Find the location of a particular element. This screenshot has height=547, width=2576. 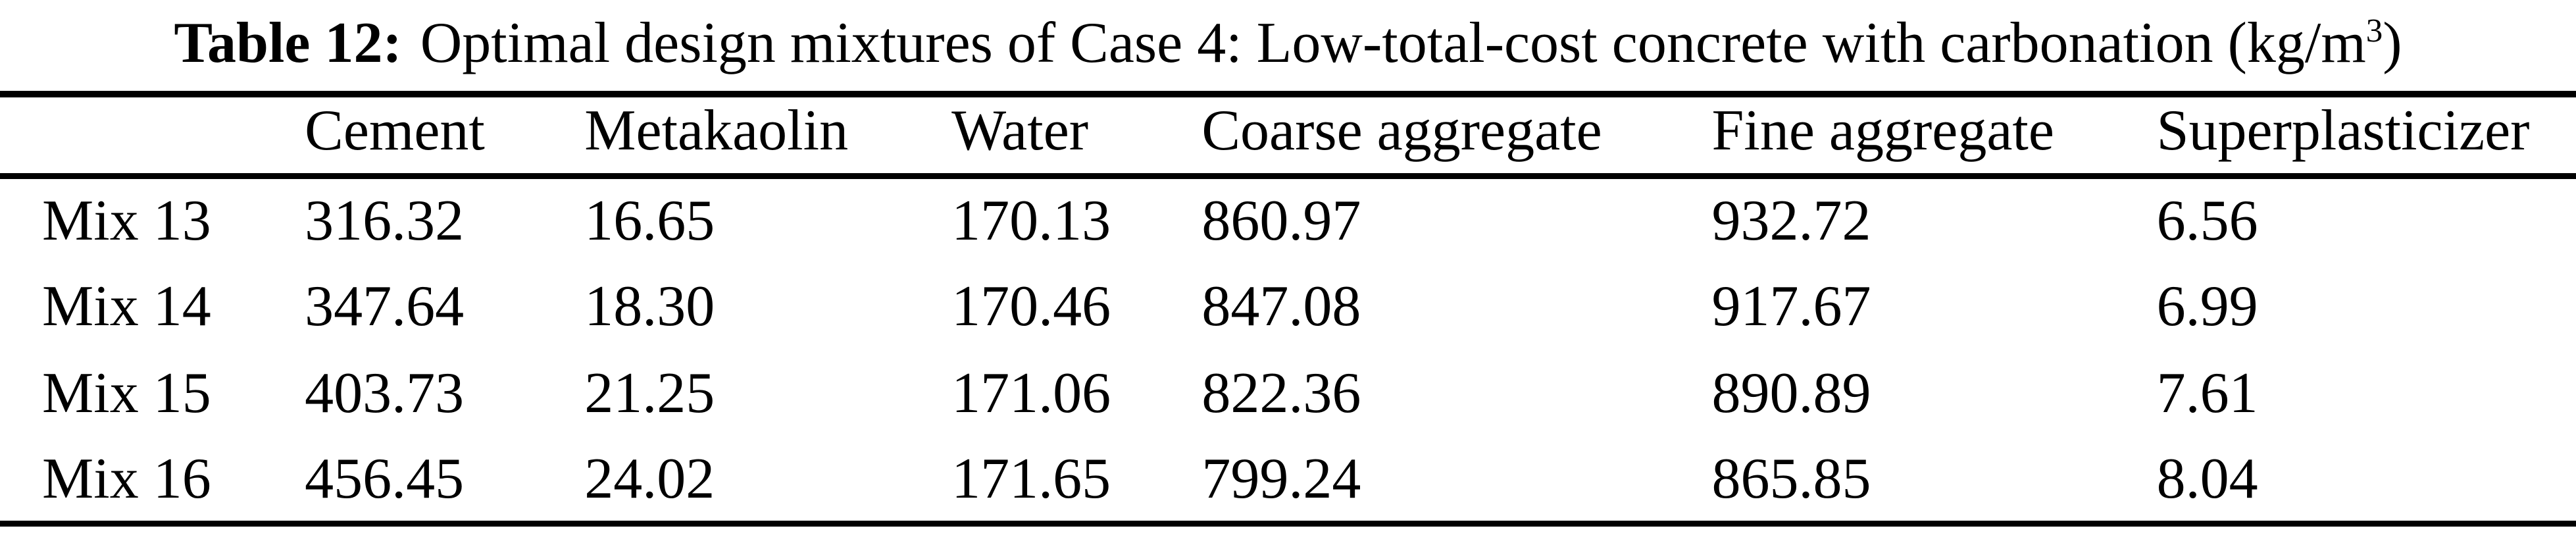

column-header-cement: Cement is located at coordinates (445, 136).